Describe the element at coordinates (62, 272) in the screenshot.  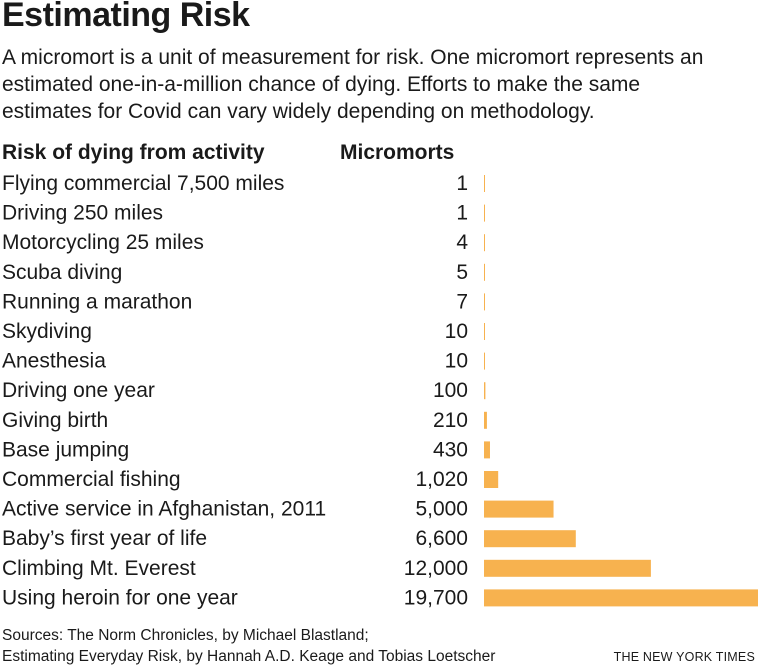
I see `category-label: Scuba diving` at that location.